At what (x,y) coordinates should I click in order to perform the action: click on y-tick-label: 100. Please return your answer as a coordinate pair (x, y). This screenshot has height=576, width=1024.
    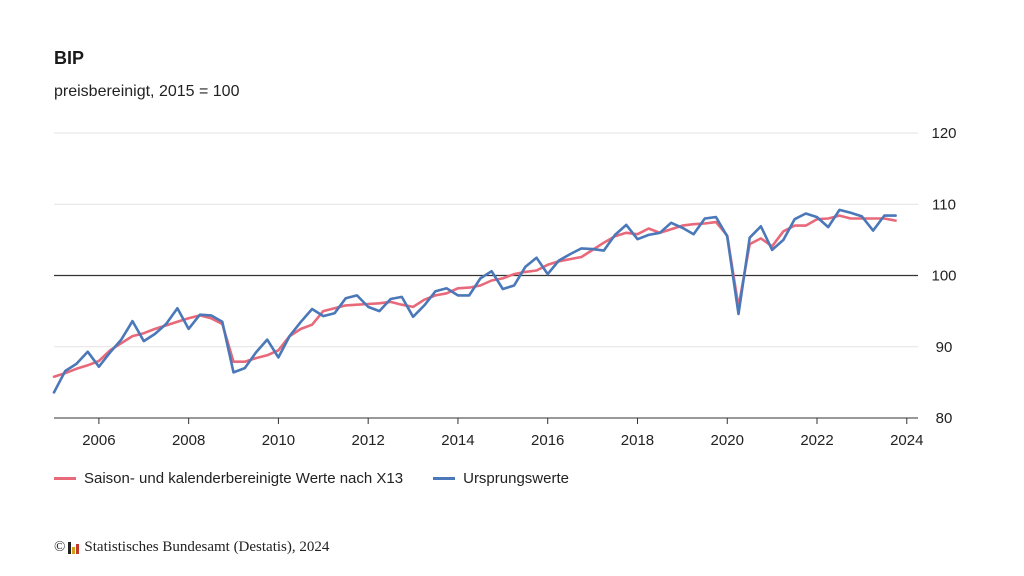
    Looking at the image, I should click on (943, 276).